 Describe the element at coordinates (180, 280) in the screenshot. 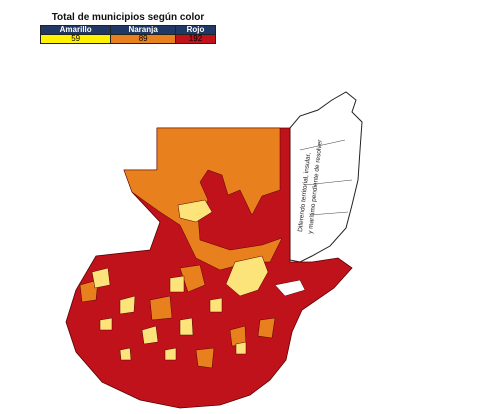

I see `region-yellow` at that location.